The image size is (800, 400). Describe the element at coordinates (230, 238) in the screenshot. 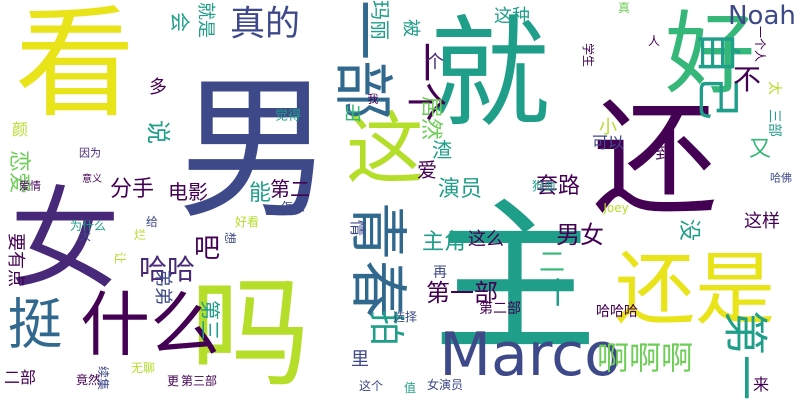

I see `cloud-word: 想` at that location.